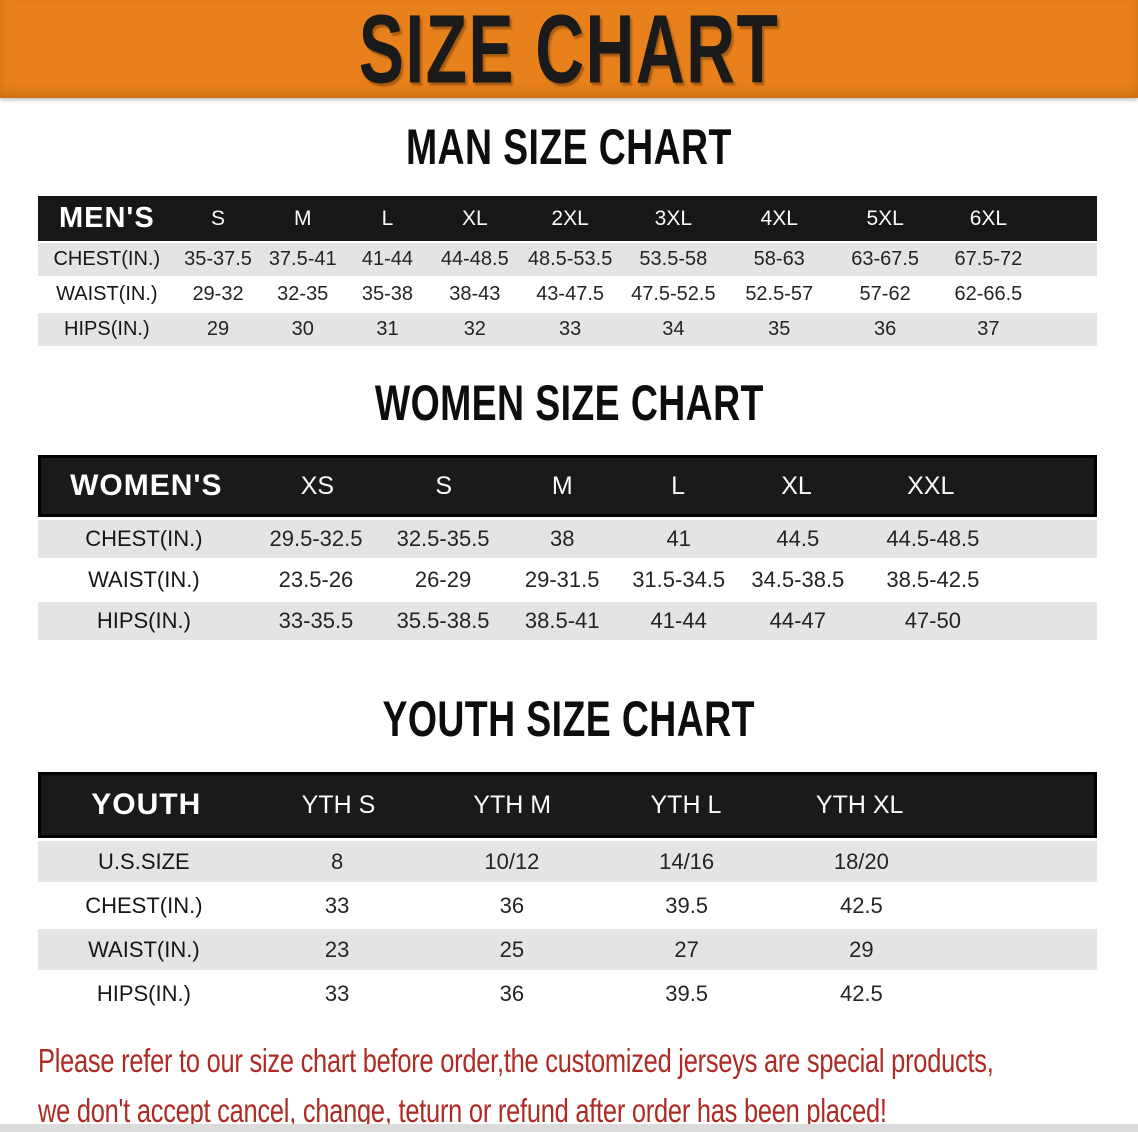 The height and width of the screenshot is (1132, 1138). What do you see at coordinates (146, 804) in the screenshot?
I see `youth-table-label: YOUTH` at bounding box center [146, 804].